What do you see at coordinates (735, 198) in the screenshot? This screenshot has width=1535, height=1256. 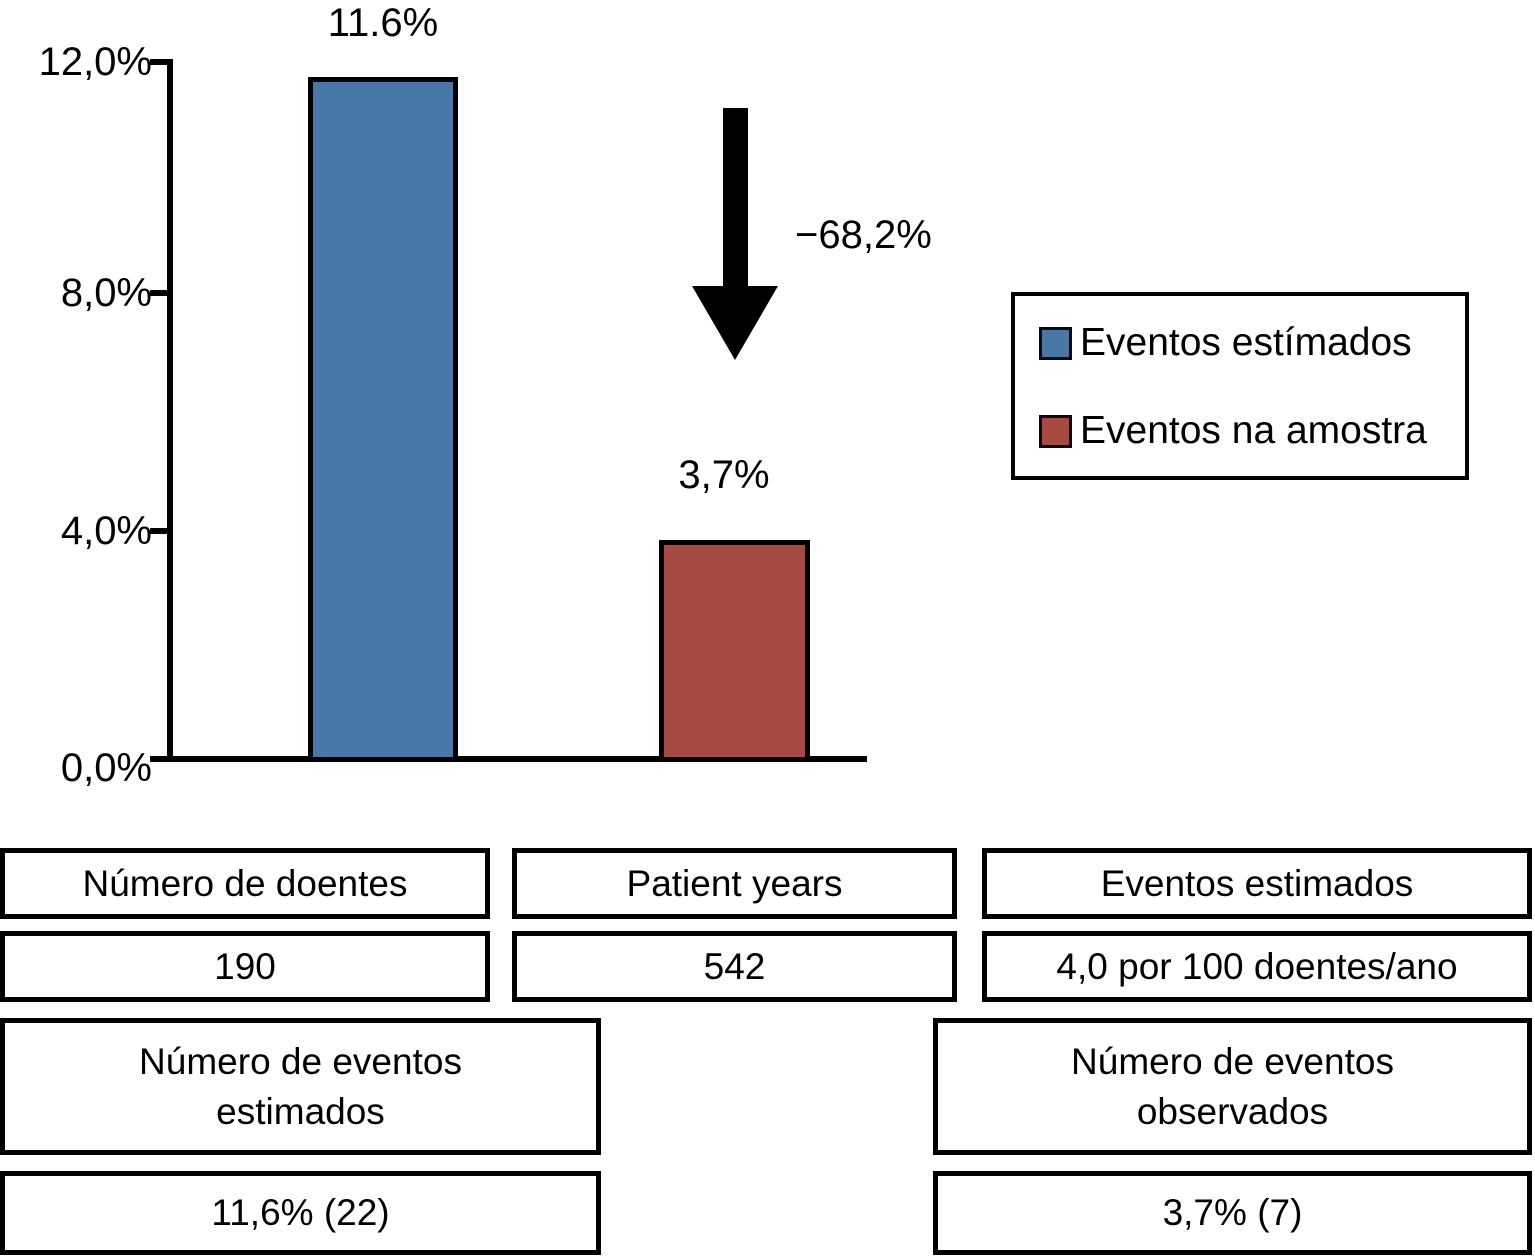 I see `down-arrow-shaft` at bounding box center [735, 198].